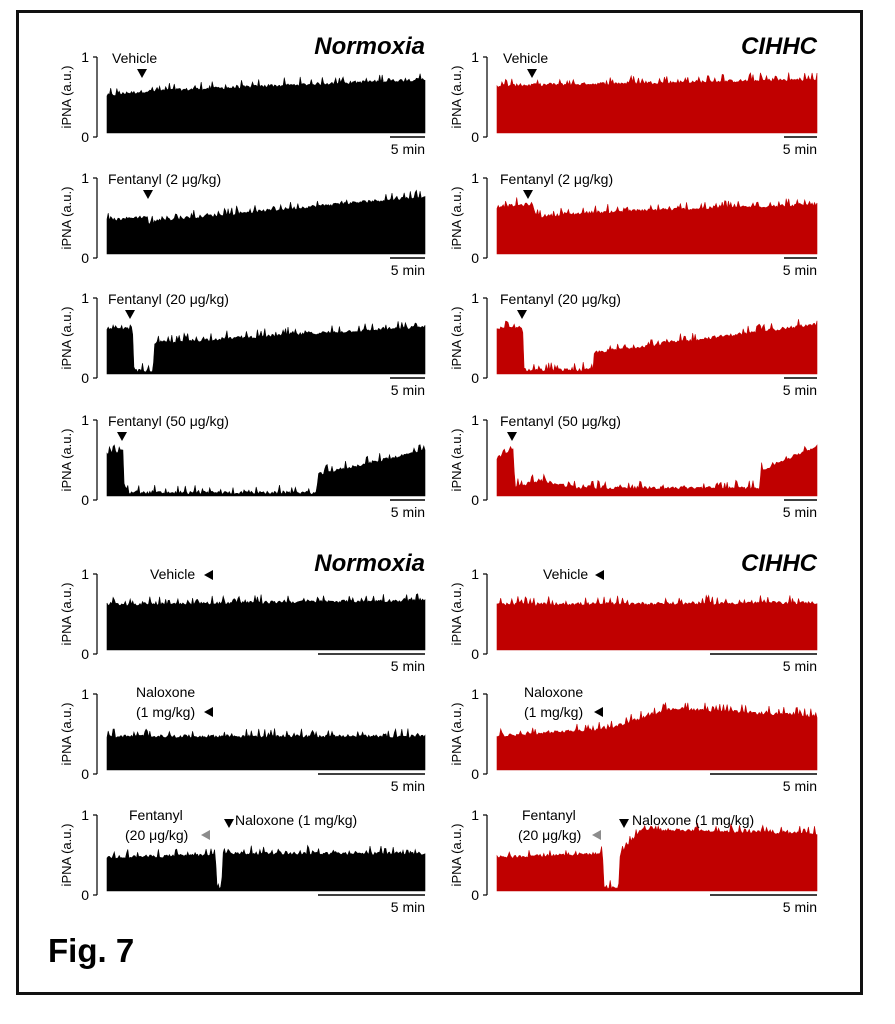 The height and width of the screenshot is (1024, 895). What do you see at coordinates (596, 835) in the screenshot?
I see `bottom-cihhc-fent-nal-injection-arrow` at bounding box center [596, 835].